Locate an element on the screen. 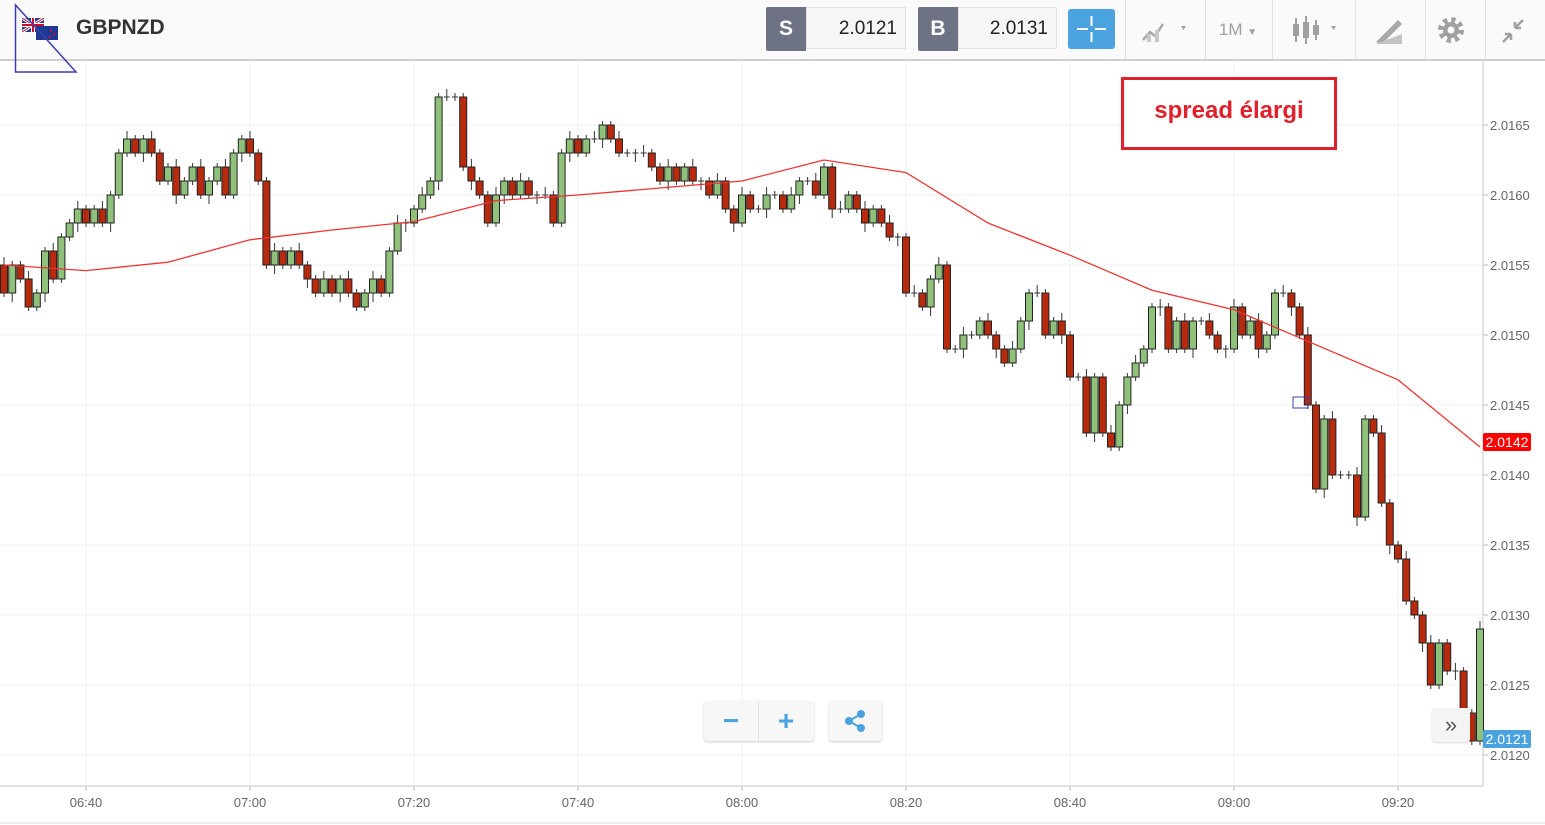 Image resolution: width=1545 pixels, height=825 pixels. settings-button is located at coordinates (1451, 30).